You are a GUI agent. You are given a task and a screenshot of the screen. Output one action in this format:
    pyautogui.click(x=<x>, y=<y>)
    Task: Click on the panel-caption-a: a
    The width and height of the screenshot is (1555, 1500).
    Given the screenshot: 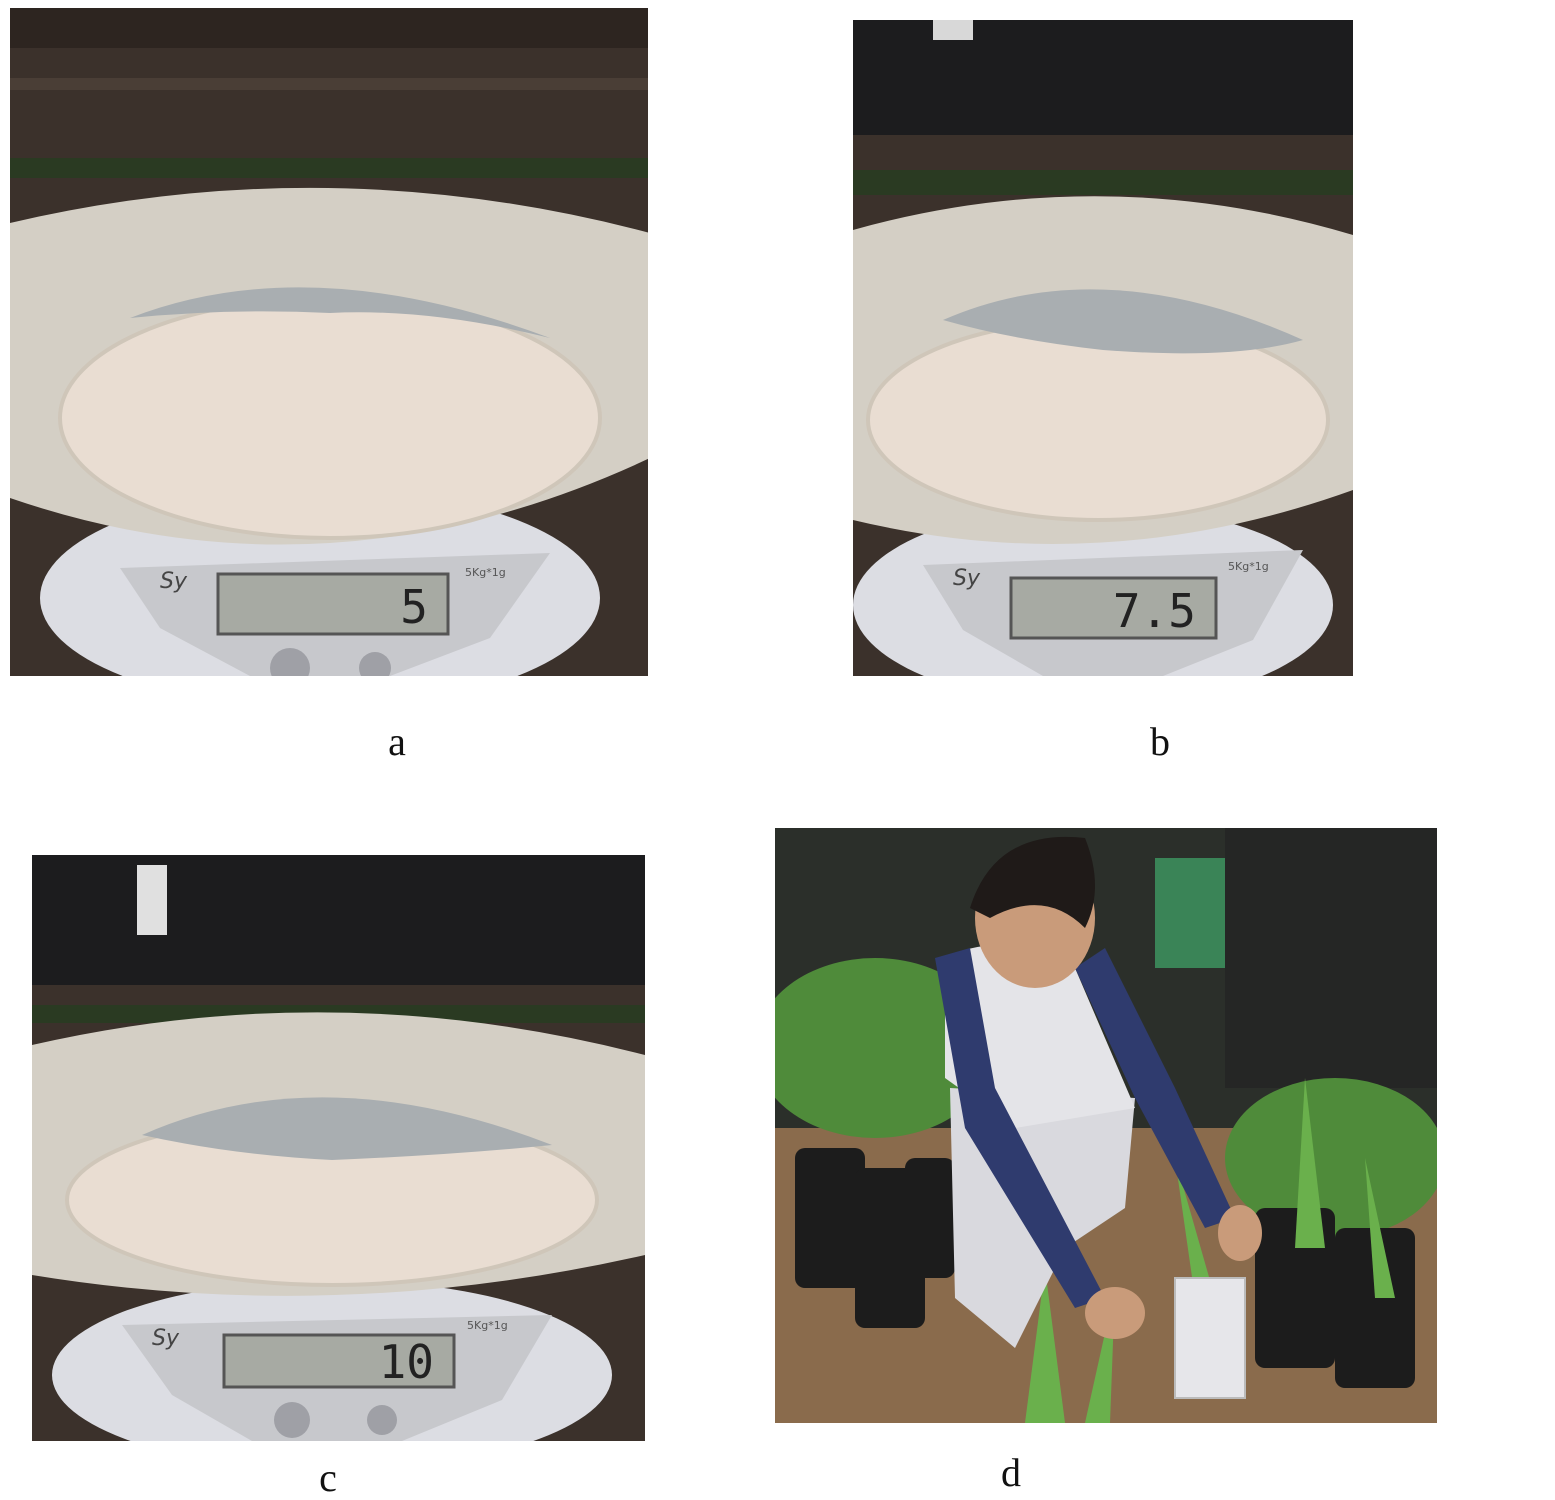 What is the action you would take?
    pyautogui.click(x=397, y=741)
    